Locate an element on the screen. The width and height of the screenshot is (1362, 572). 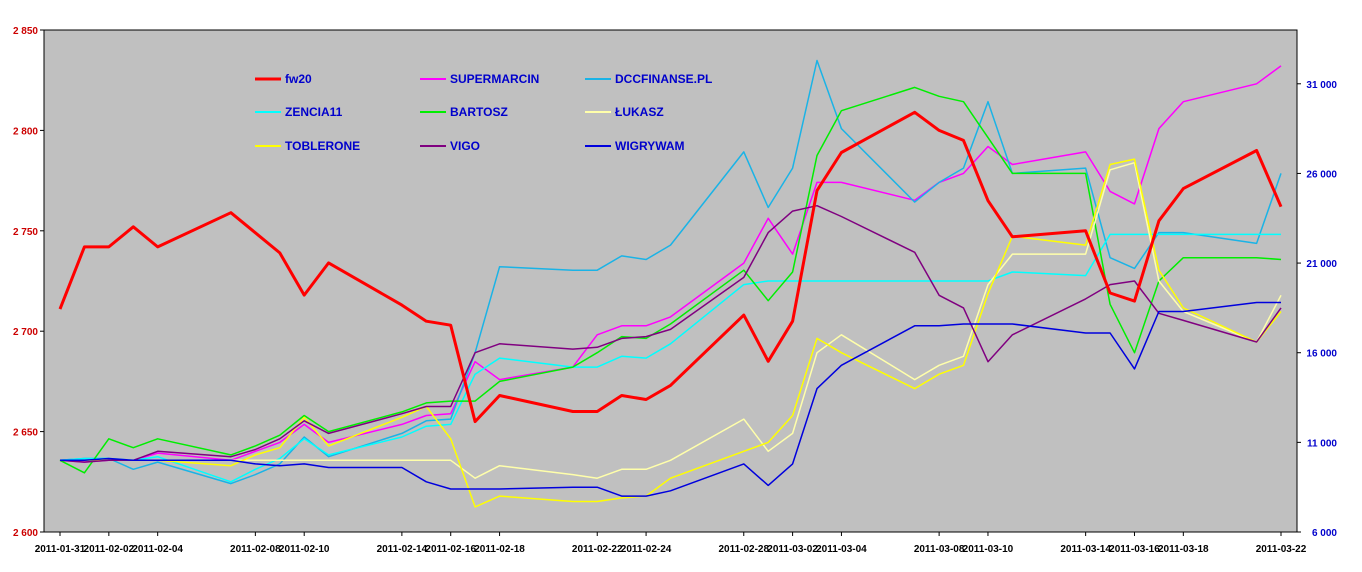
x-tick-label: 2011-03-10 is located at coordinates (988, 549).